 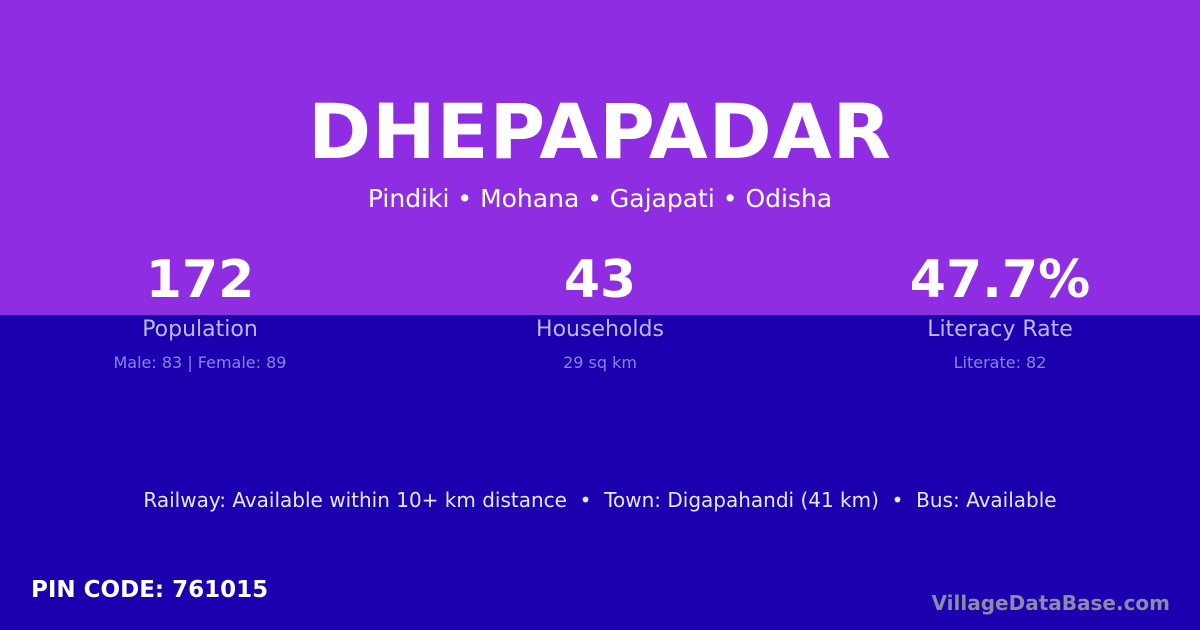 I want to click on stat-value: 172, so click(x=200, y=280).